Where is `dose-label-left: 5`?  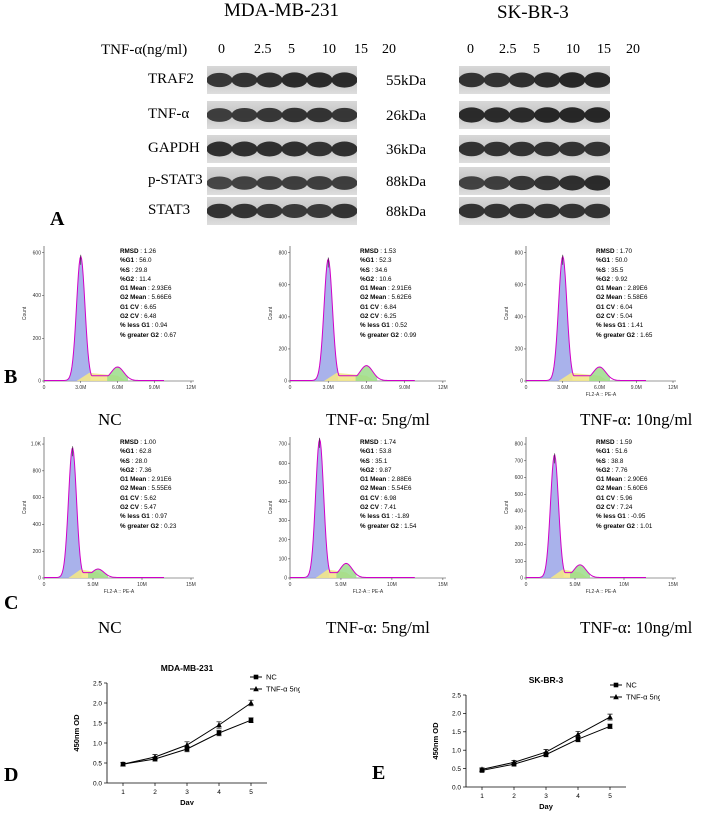
dose-label-left: 5 is located at coordinates (291, 49).